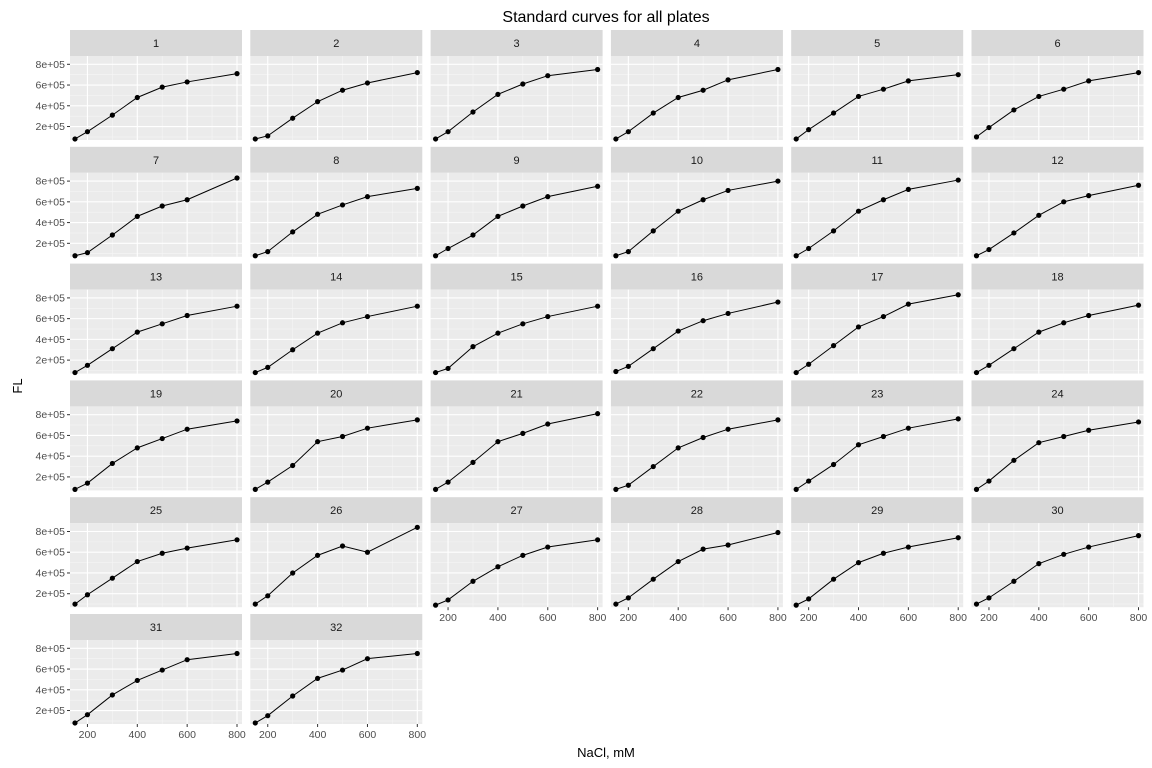  What do you see at coordinates (17, 385) in the screenshot?
I see `y-axis-title: FL` at bounding box center [17, 385].